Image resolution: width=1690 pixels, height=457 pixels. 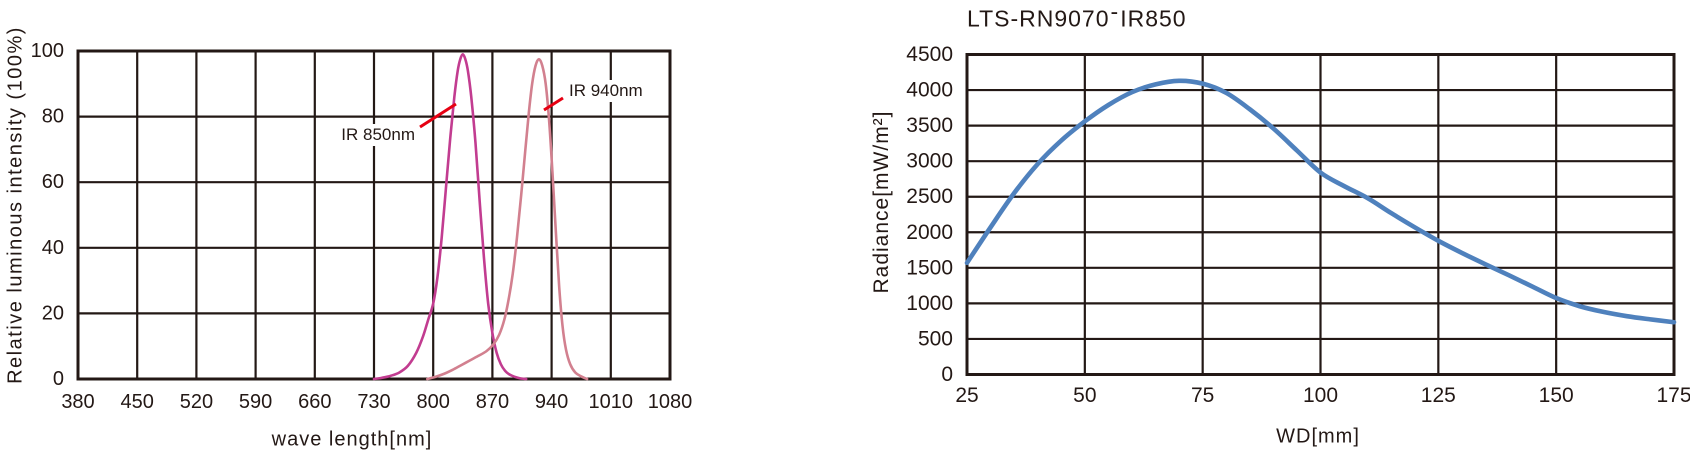 I want to click on chart0-x-tick-730: 730, so click(x=373, y=402).